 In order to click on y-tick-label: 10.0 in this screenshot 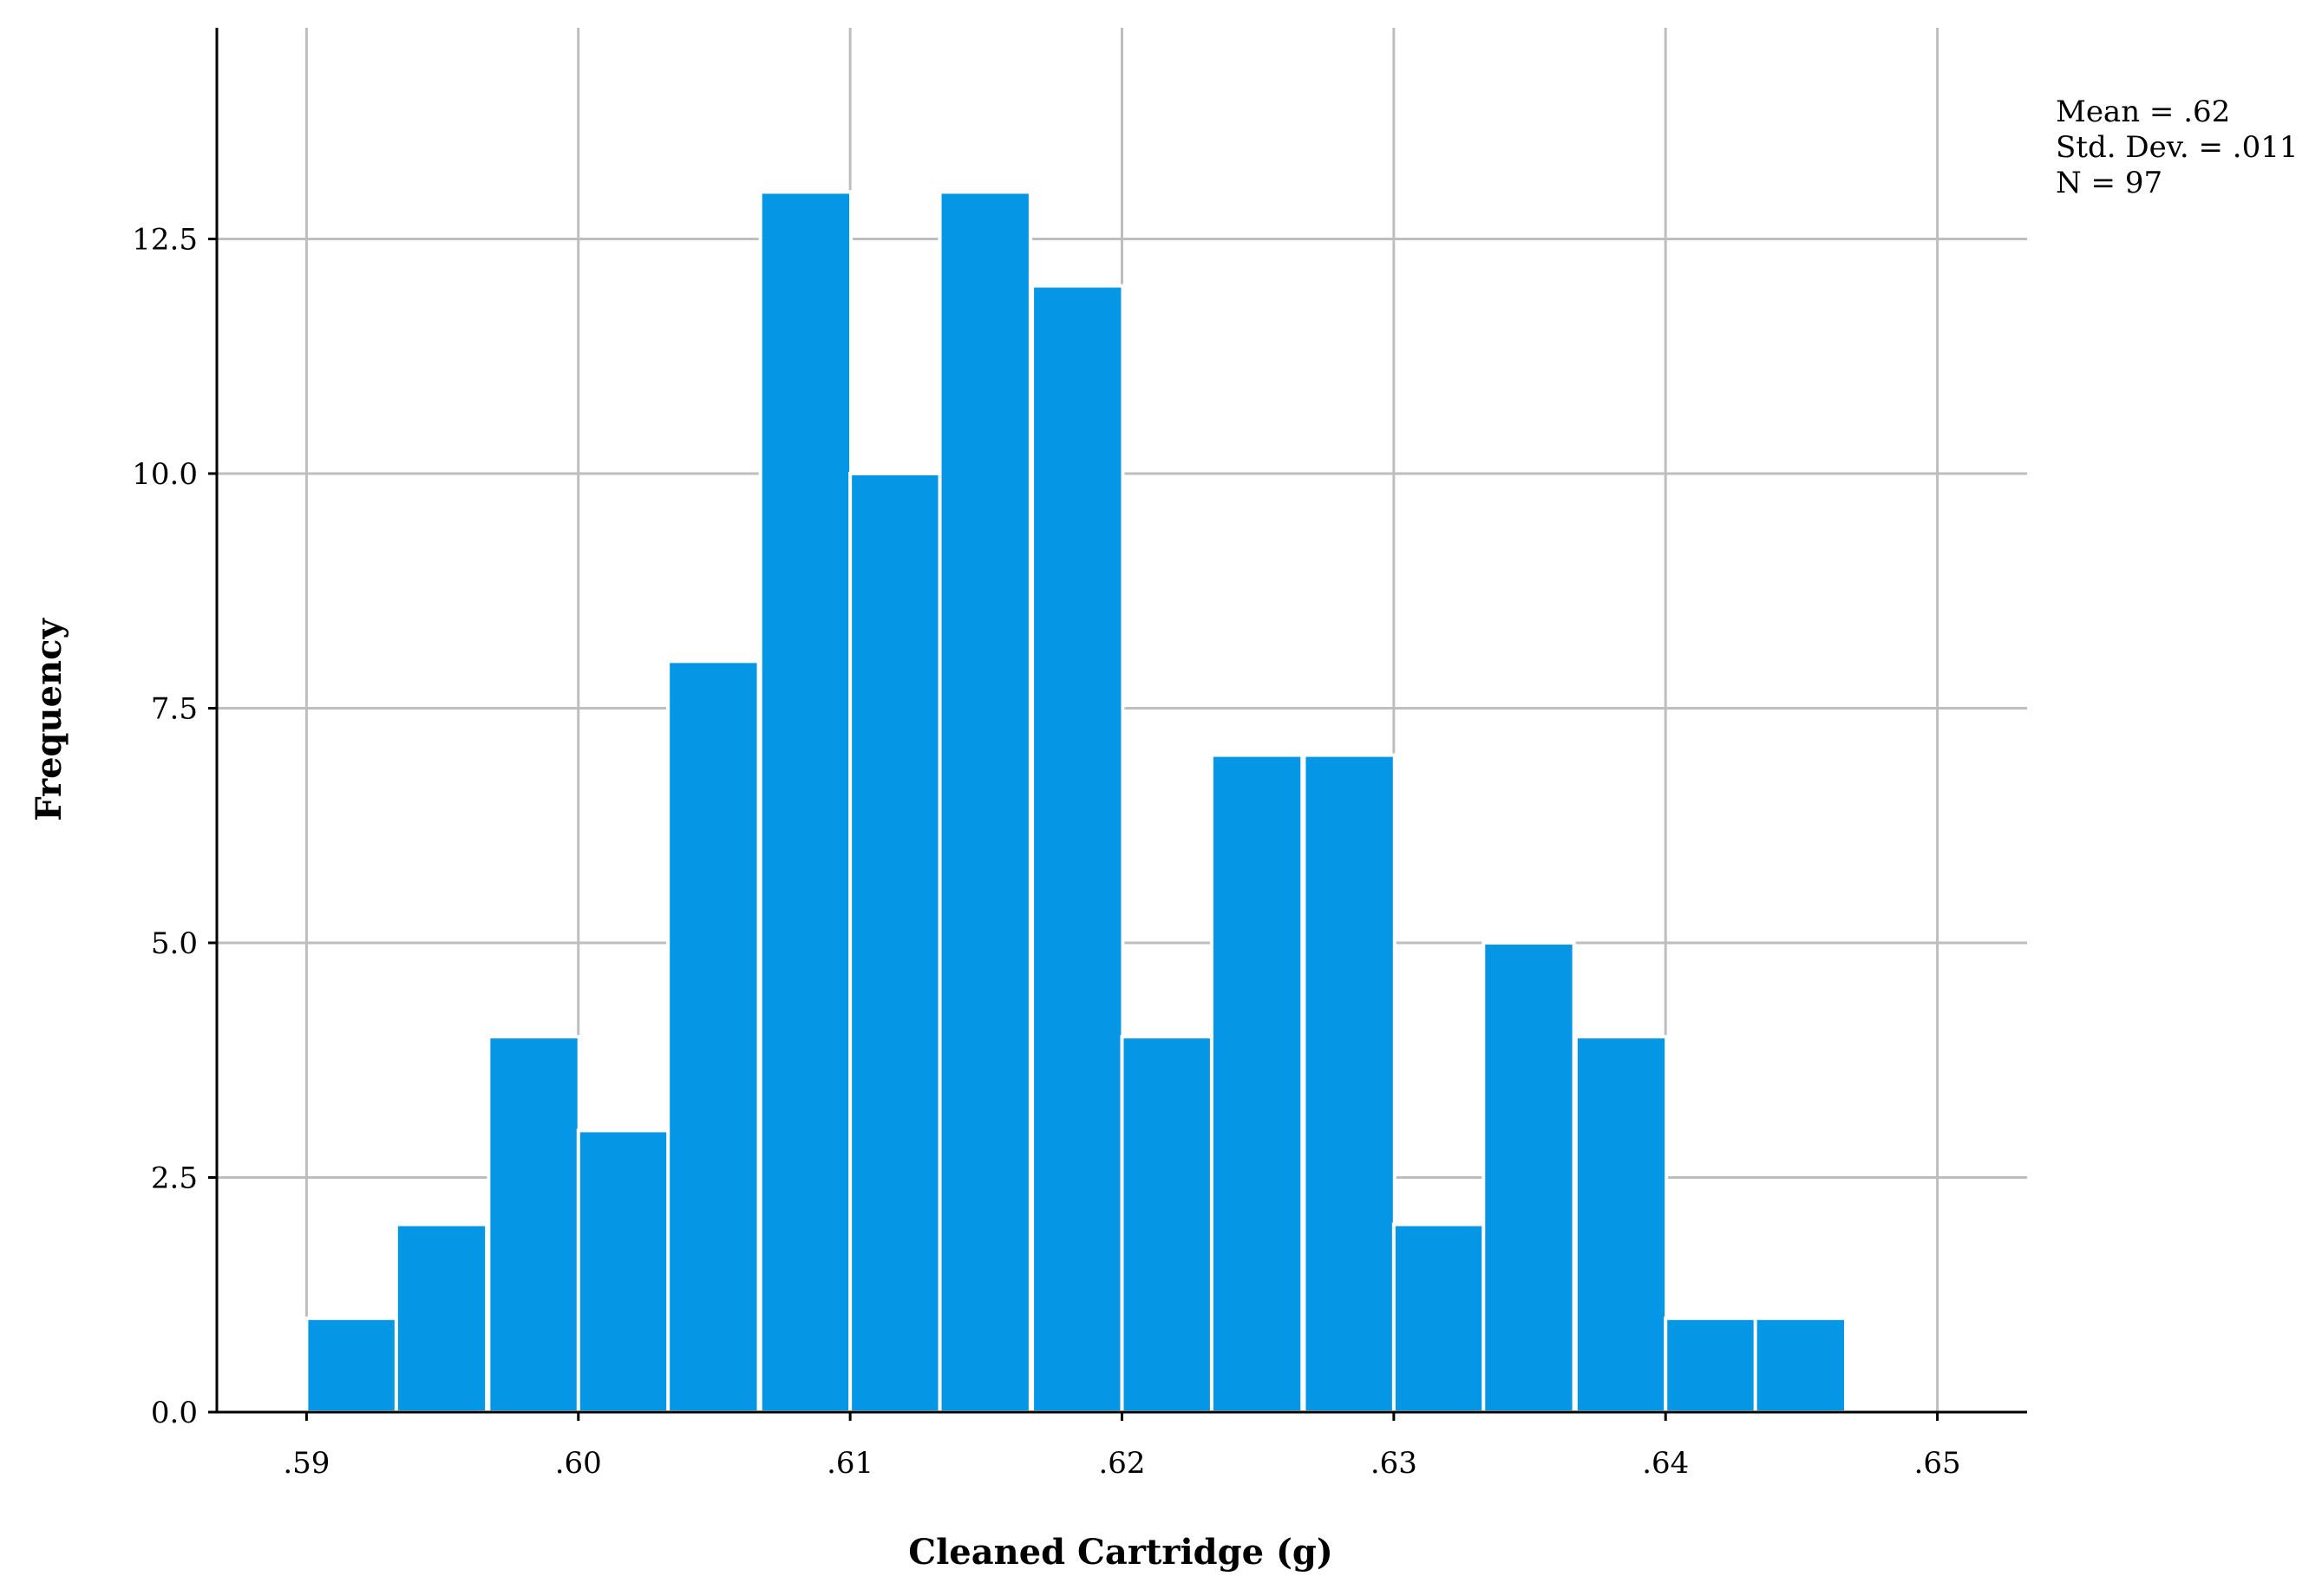, I will do `click(165, 474)`.